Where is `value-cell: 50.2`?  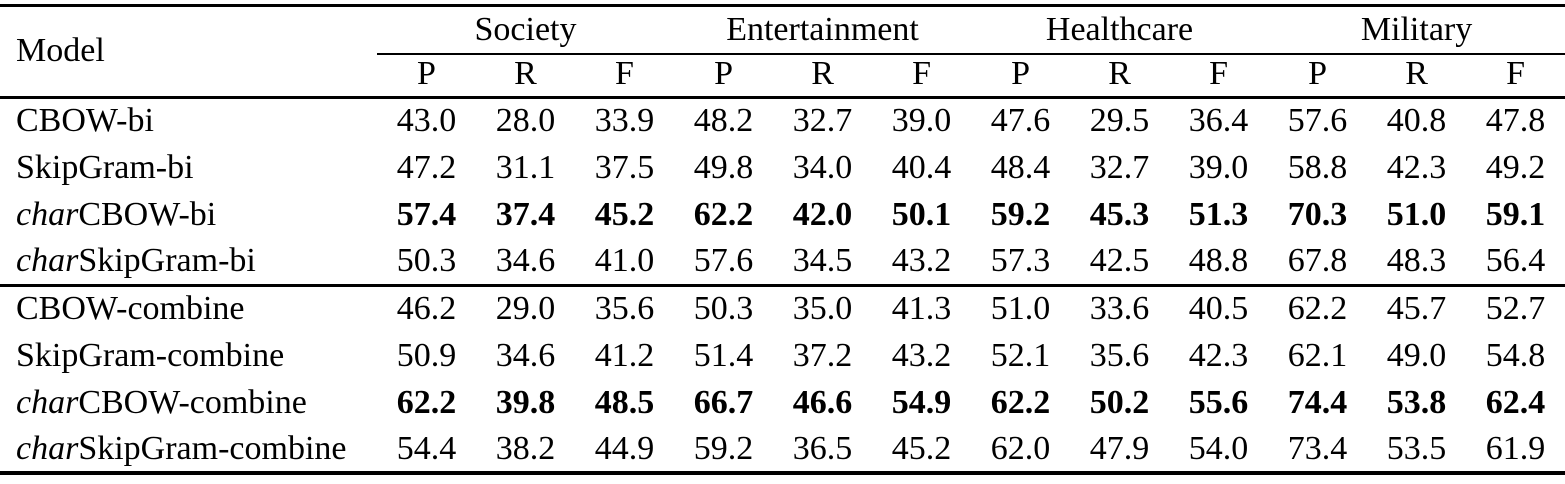
value-cell: 50.2 is located at coordinates (1119, 402).